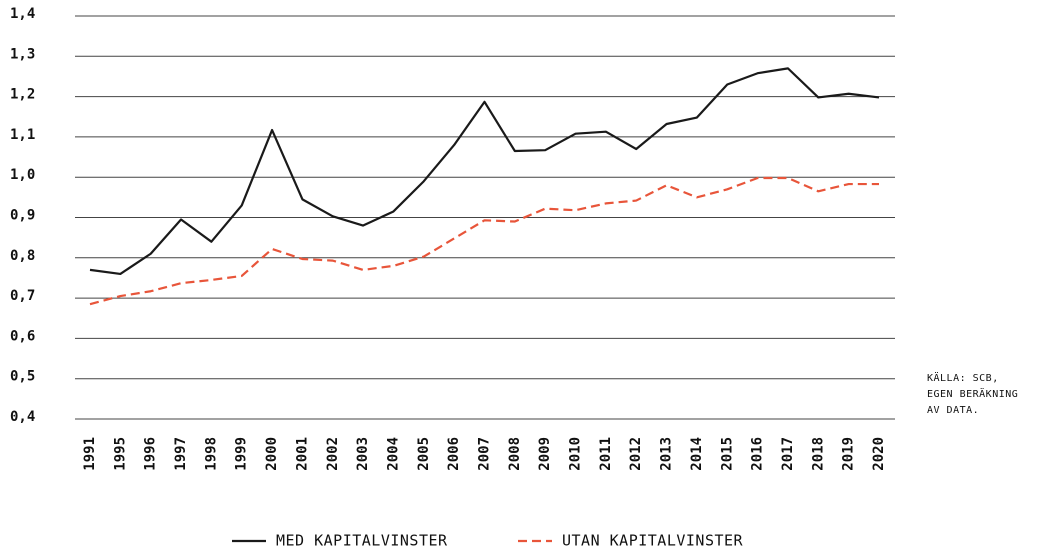  What do you see at coordinates (758, 454) in the screenshot?
I see `x-tick-label: 2016` at bounding box center [758, 454].